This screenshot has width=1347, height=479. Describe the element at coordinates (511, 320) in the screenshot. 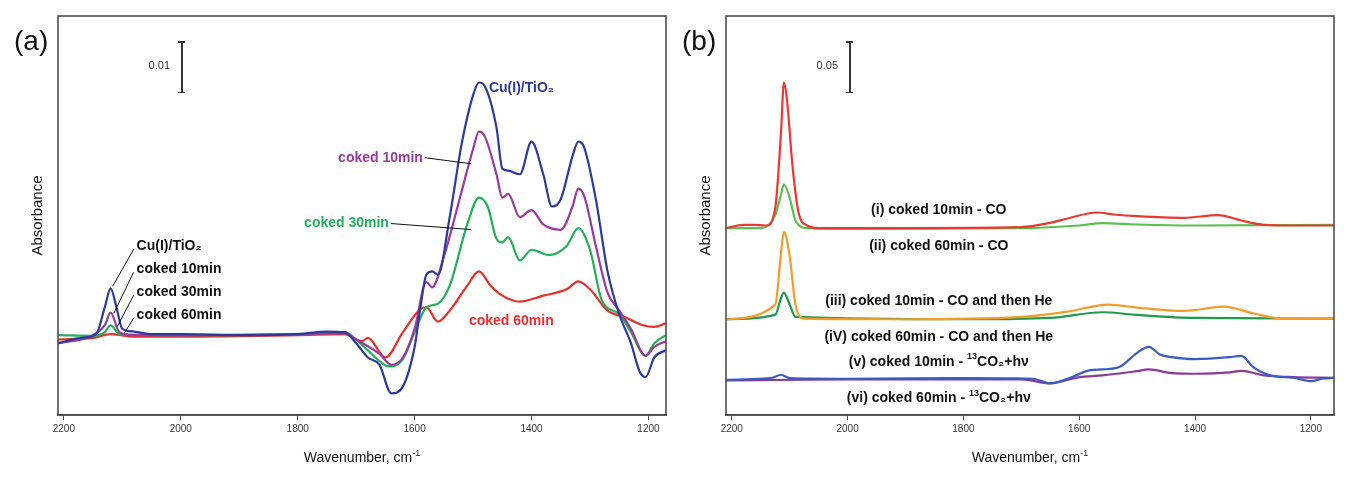

I see `series-label: coked 60min` at that location.